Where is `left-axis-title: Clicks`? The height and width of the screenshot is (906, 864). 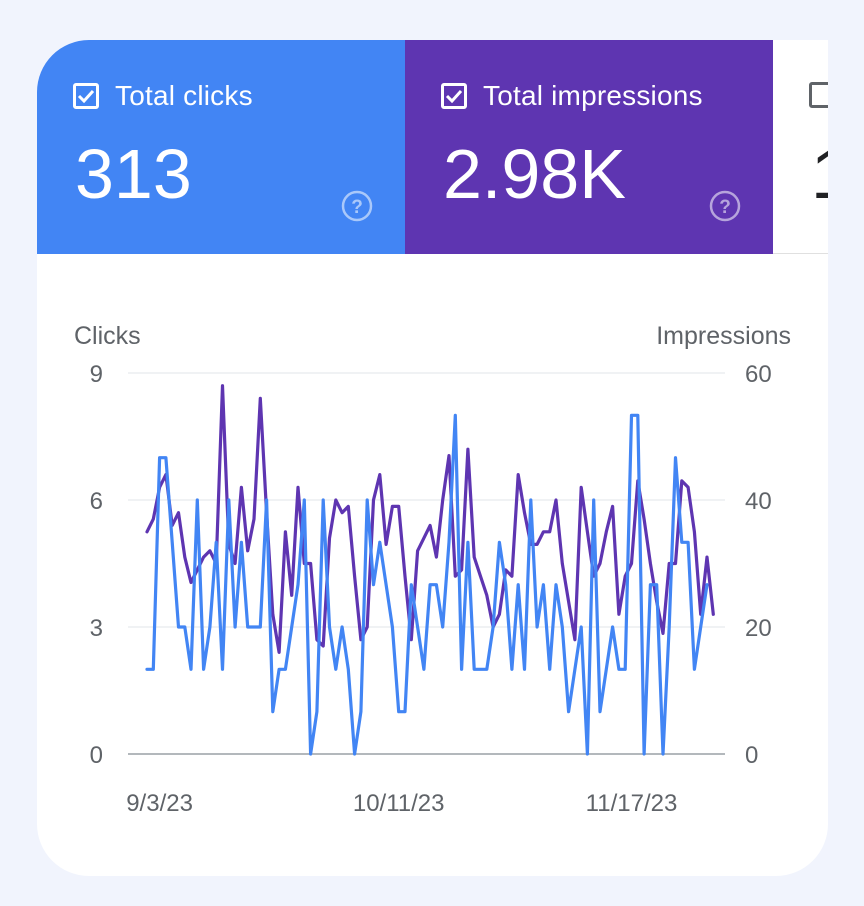
left-axis-title: Clicks is located at coordinates (107, 336).